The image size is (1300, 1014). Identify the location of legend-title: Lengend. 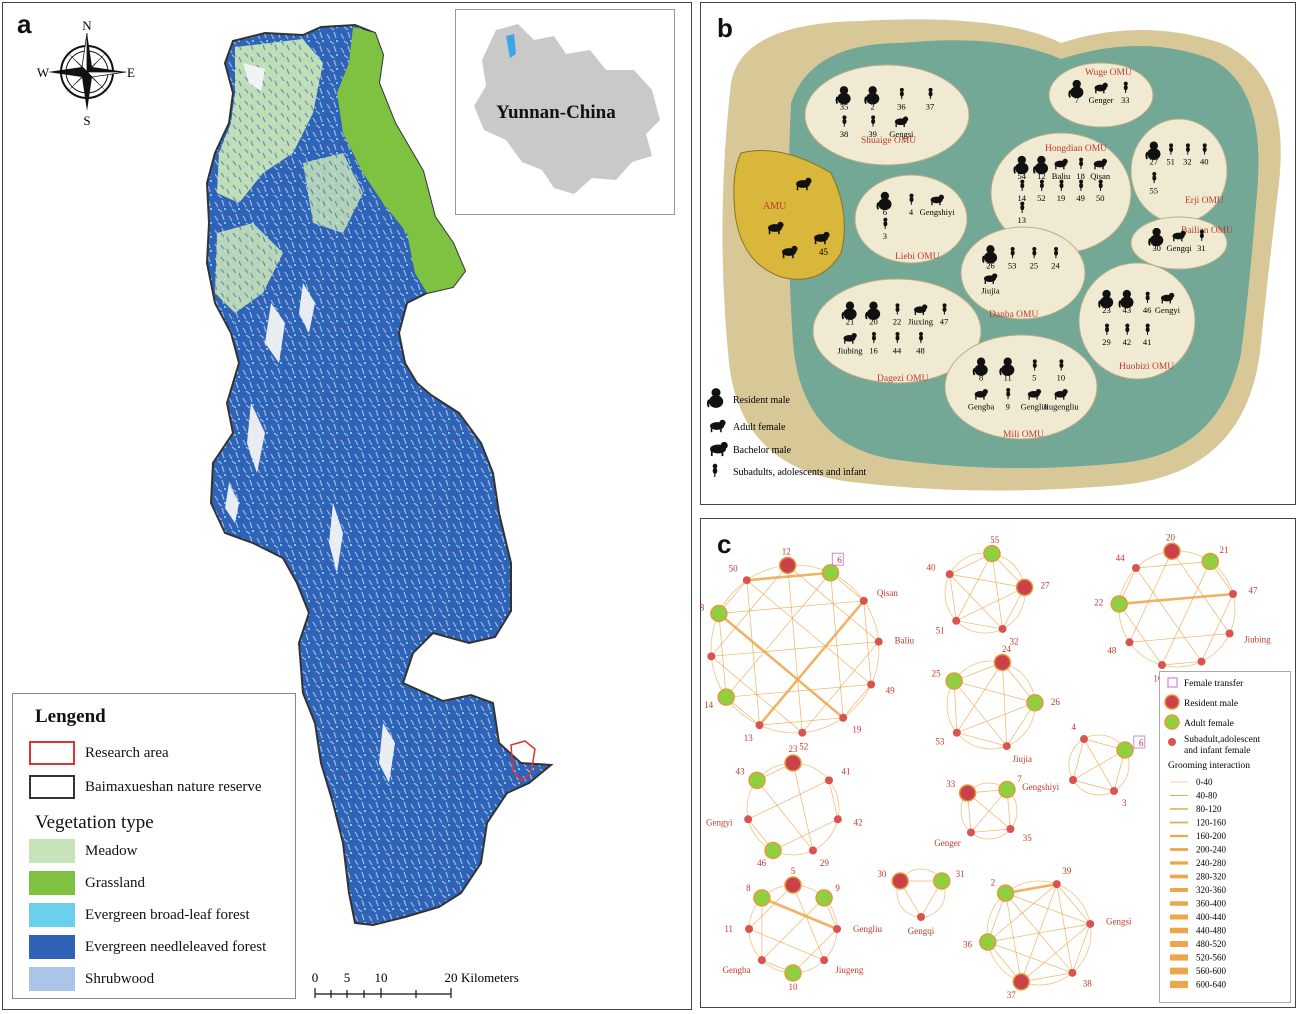
(70, 716).